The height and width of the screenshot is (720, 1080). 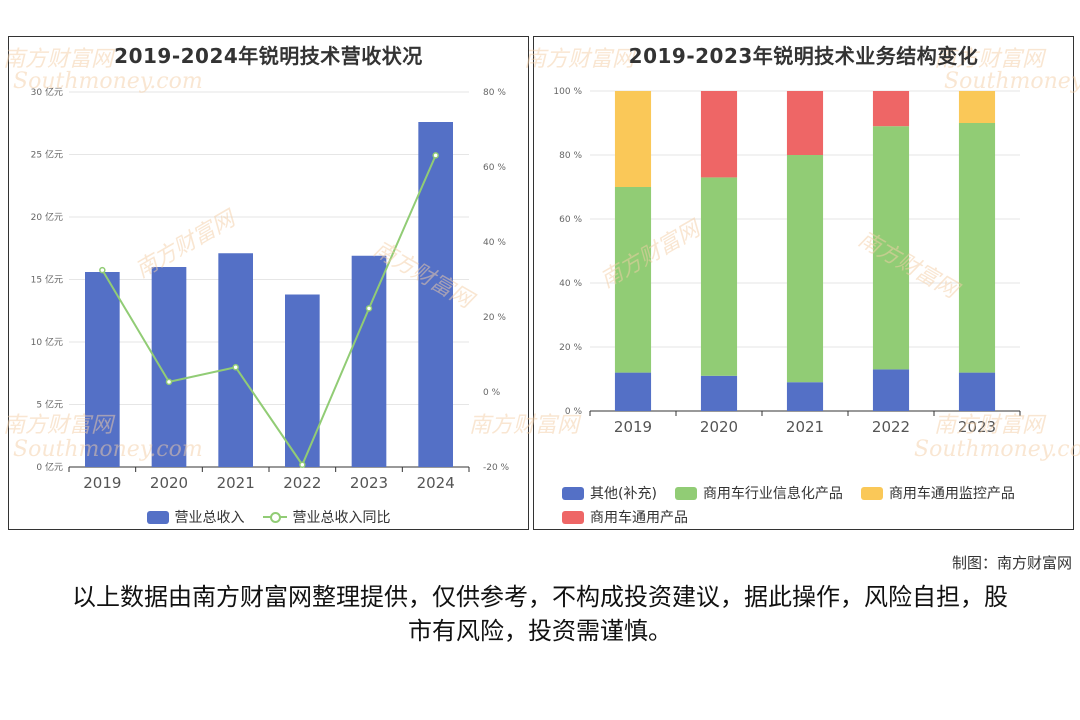 What do you see at coordinates (496, 468) in the screenshot?
I see `y-right-tick-label: -20 %` at bounding box center [496, 468].